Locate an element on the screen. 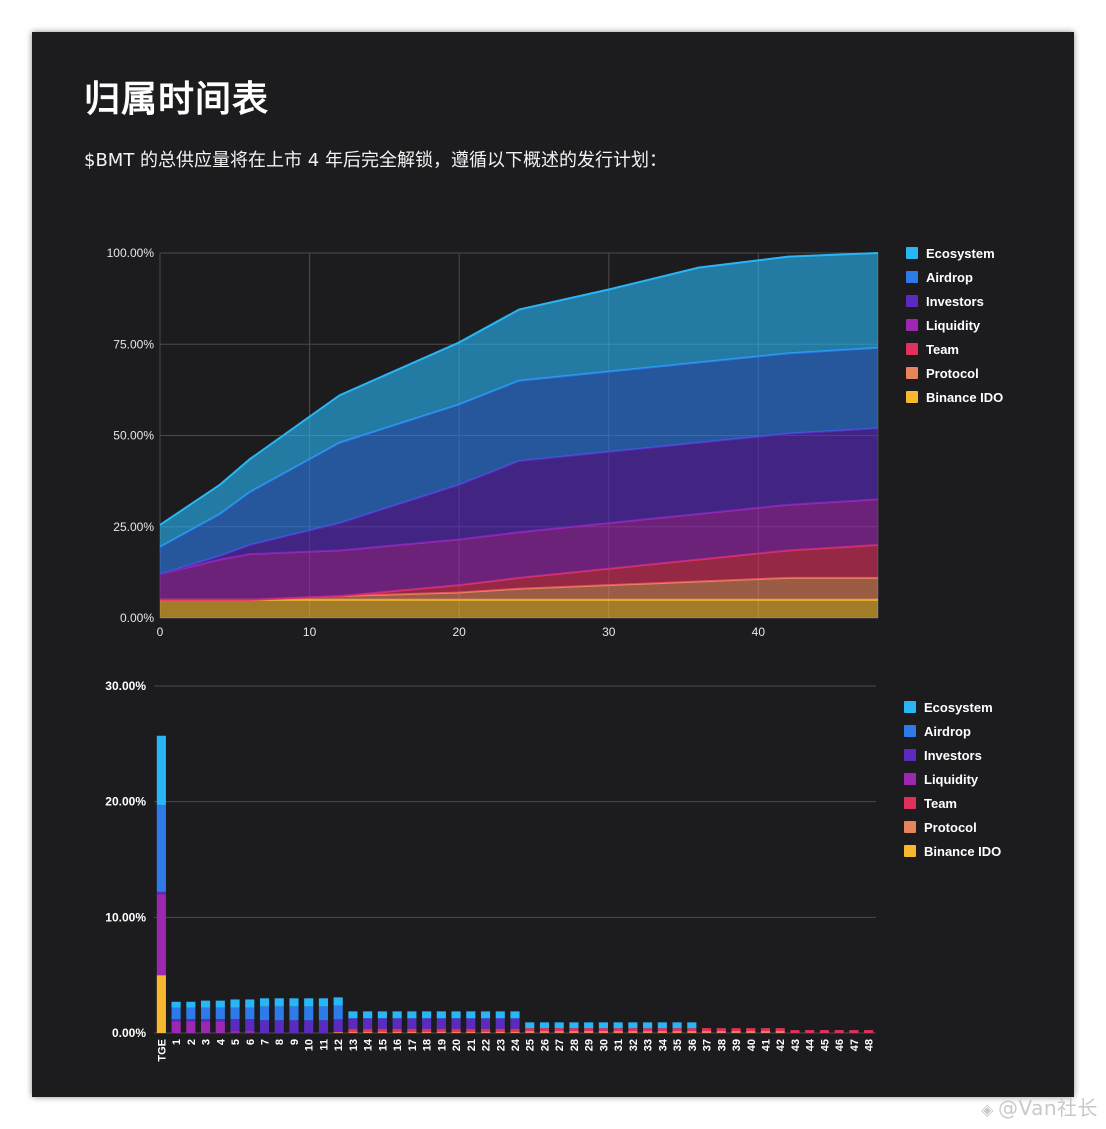 Image resolution: width=1106 pixels, height=1129 pixels. legend-label-ecosystem: Ecosystem is located at coordinates (960, 253).